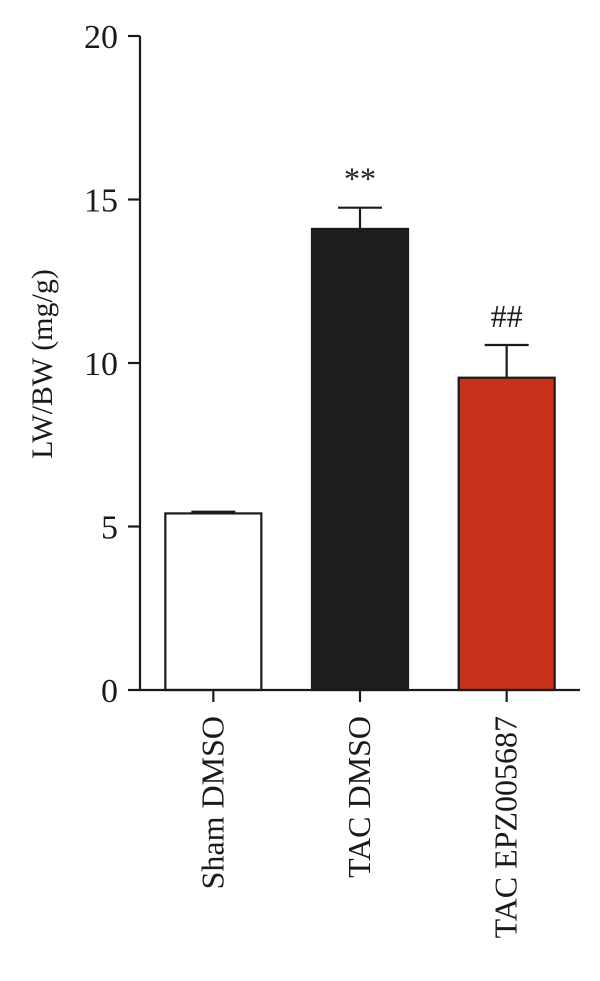 Image resolution: width=600 pixels, height=981 pixels. Describe the element at coordinates (101, 37) in the screenshot. I see `y-tick-label: 20` at that location.